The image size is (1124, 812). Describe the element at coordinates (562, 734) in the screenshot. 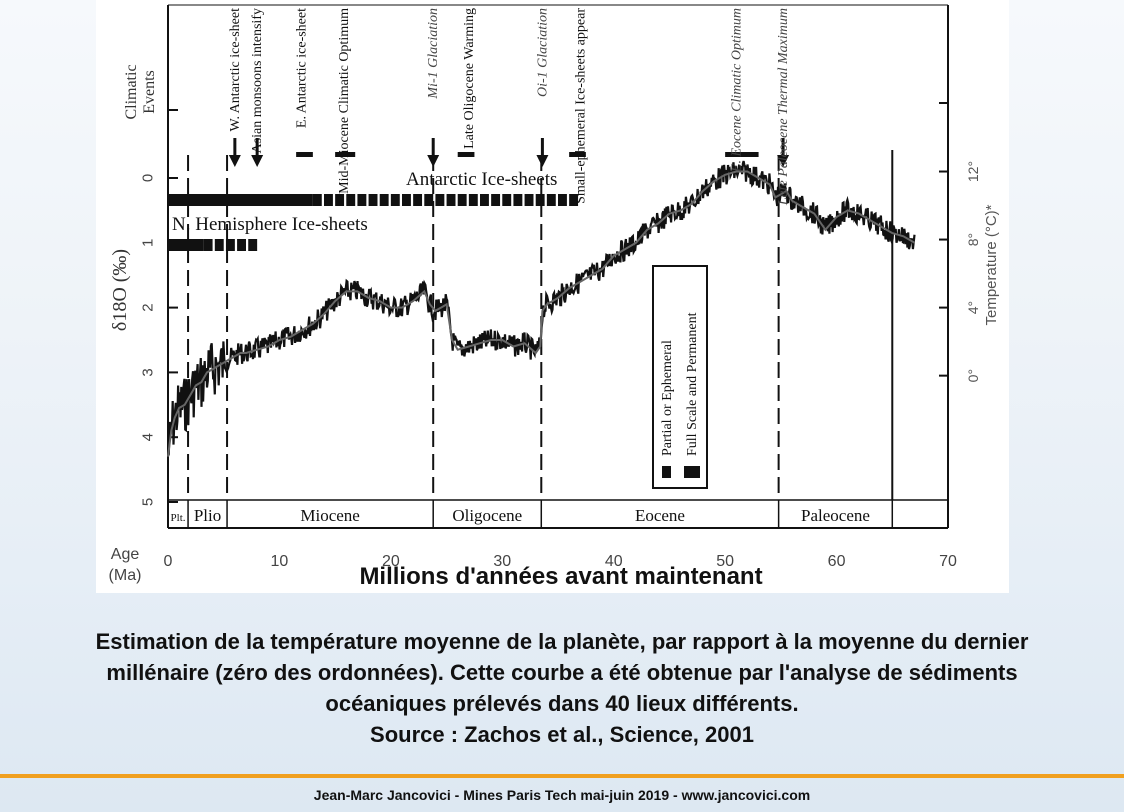

I see `caption-source: Source : Zachos et al., Science, 2001` at that location.